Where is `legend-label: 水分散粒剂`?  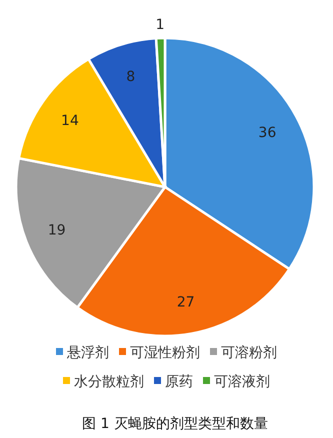
legend-label: 水分散粒剂 is located at coordinates (109, 382).